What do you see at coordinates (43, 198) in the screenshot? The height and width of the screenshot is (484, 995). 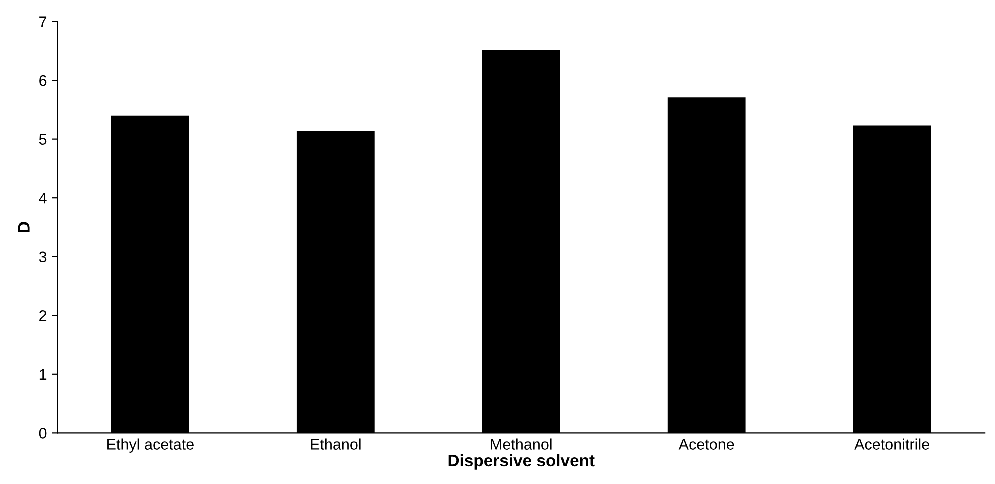 I see `y-tick-label: 4` at bounding box center [43, 198].